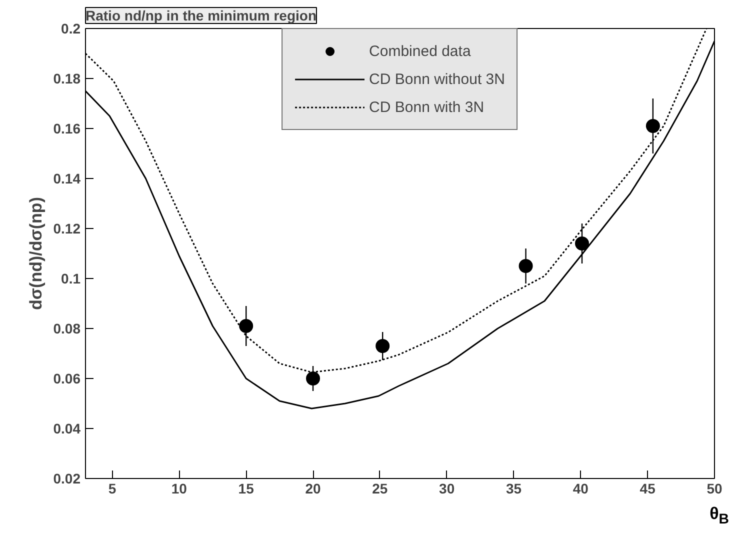 This screenshot has width=730, height=544. What do you see at coordinates (67, 378) in the screenshot?
I see `y-tick-label: 0.06` at bounding box center [67, 378].